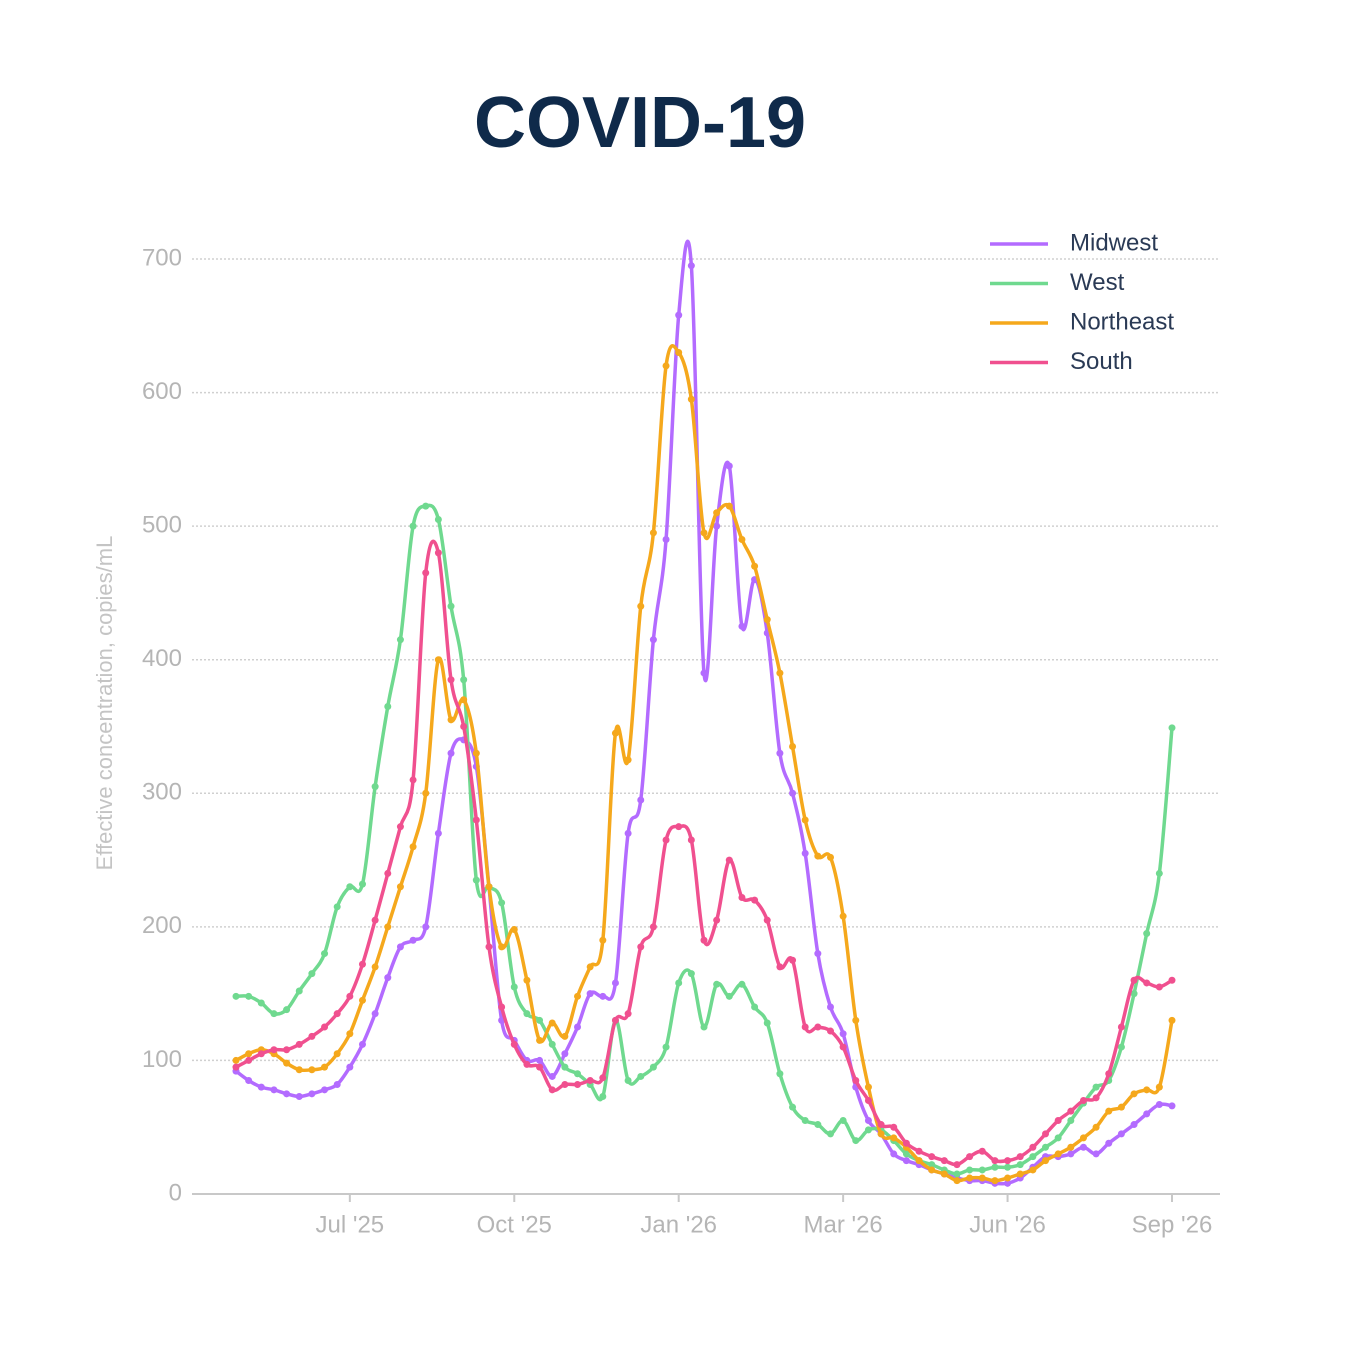 This screenshot has width=1358, height=1351. What do you see at coordinates (640, 123) in the screenshot?
I see `chart-title: COVID-19` at bounding box center [640, 123].